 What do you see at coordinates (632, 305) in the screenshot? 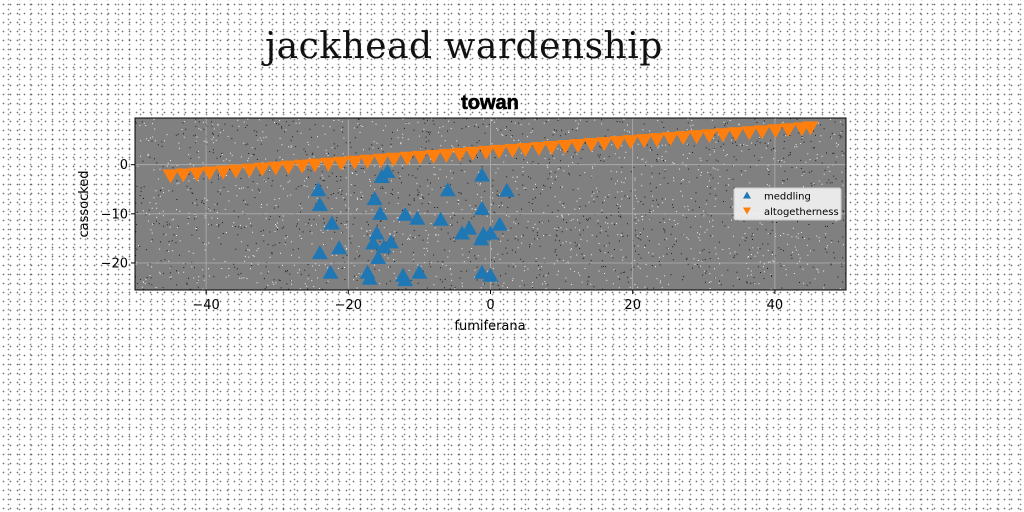
I see `x-tick-label: 20` at bounding box center [632, 305].